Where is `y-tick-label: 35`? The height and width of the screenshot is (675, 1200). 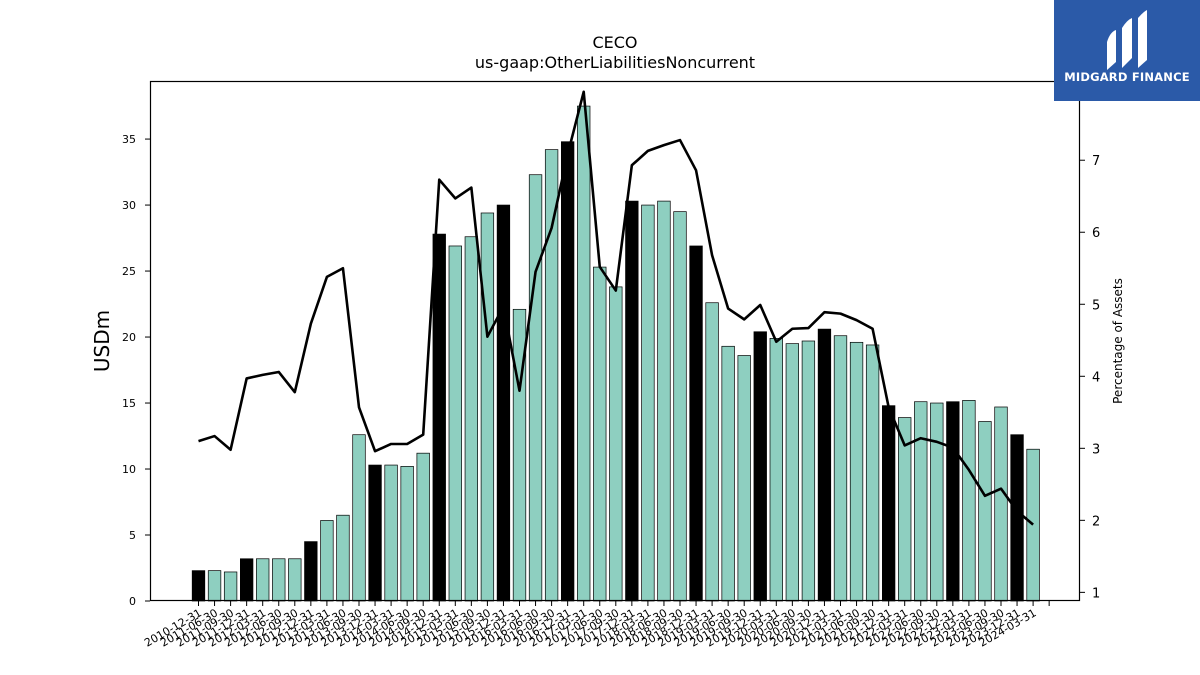 y-tick-label: 35 is located at coordinates (129, 139).